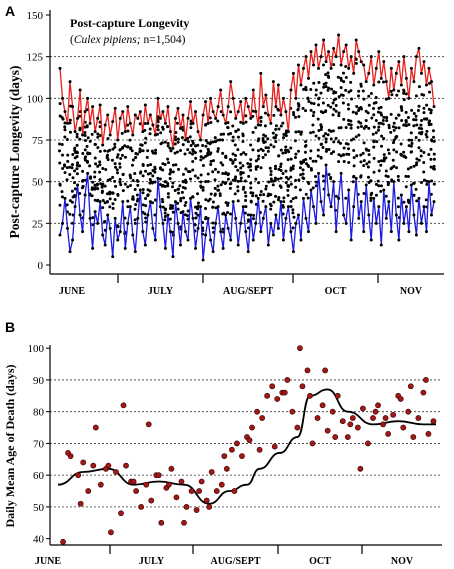  Describe the element at coordinates (128, 40) in the screenshot. I see `panel-a-subtitle: (Culex pipiens; n=1,504)` at that location.